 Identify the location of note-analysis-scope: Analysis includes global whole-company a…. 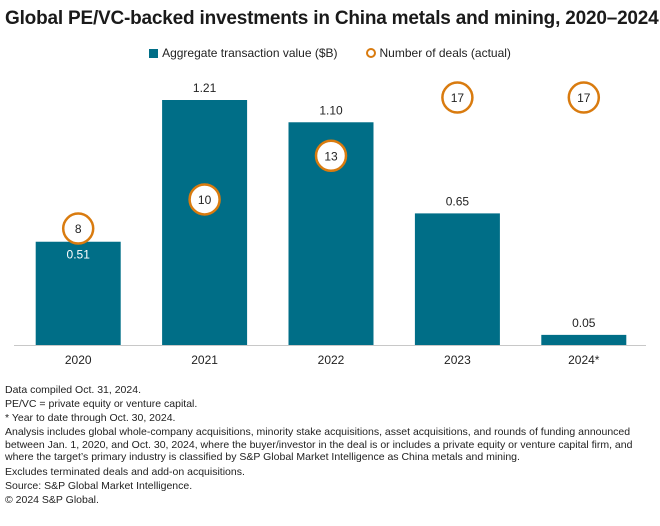
(319, 445).